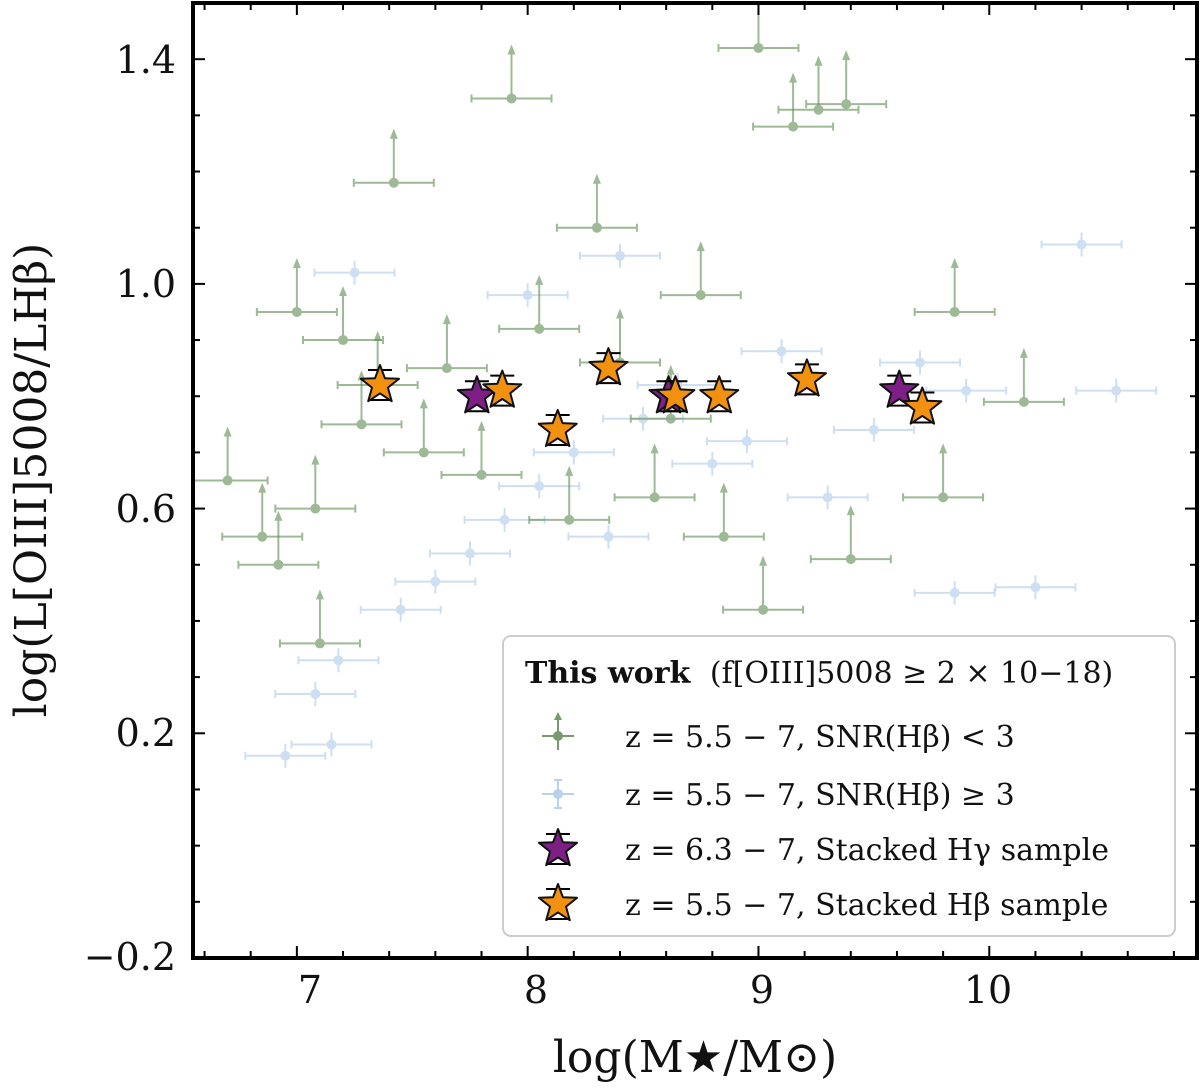  I want to click on legend-arrow-head, so click(558, 716).